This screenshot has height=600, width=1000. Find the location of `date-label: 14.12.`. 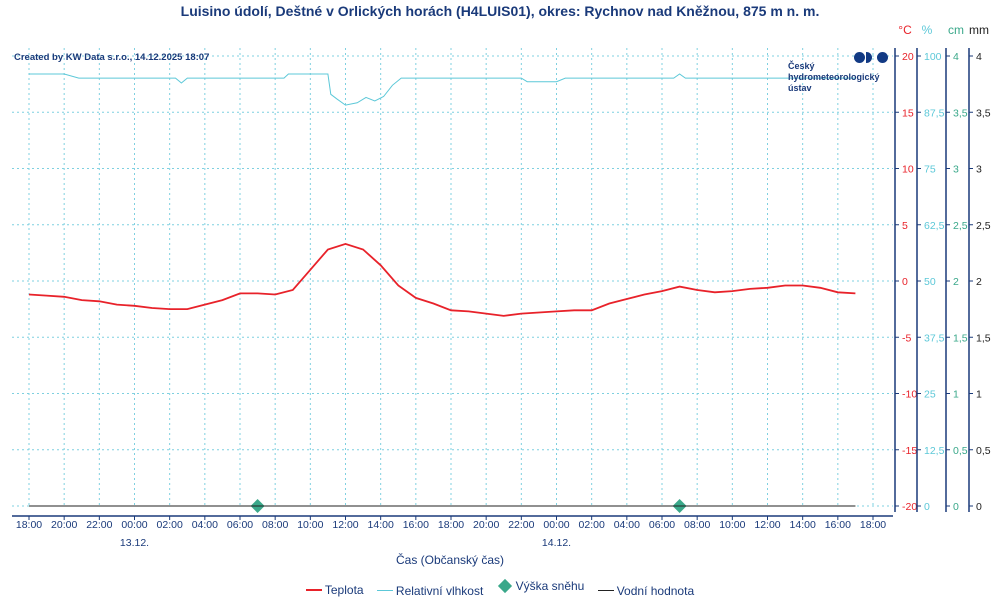

date-label: 14.12. is located at coordinates (556, 543).